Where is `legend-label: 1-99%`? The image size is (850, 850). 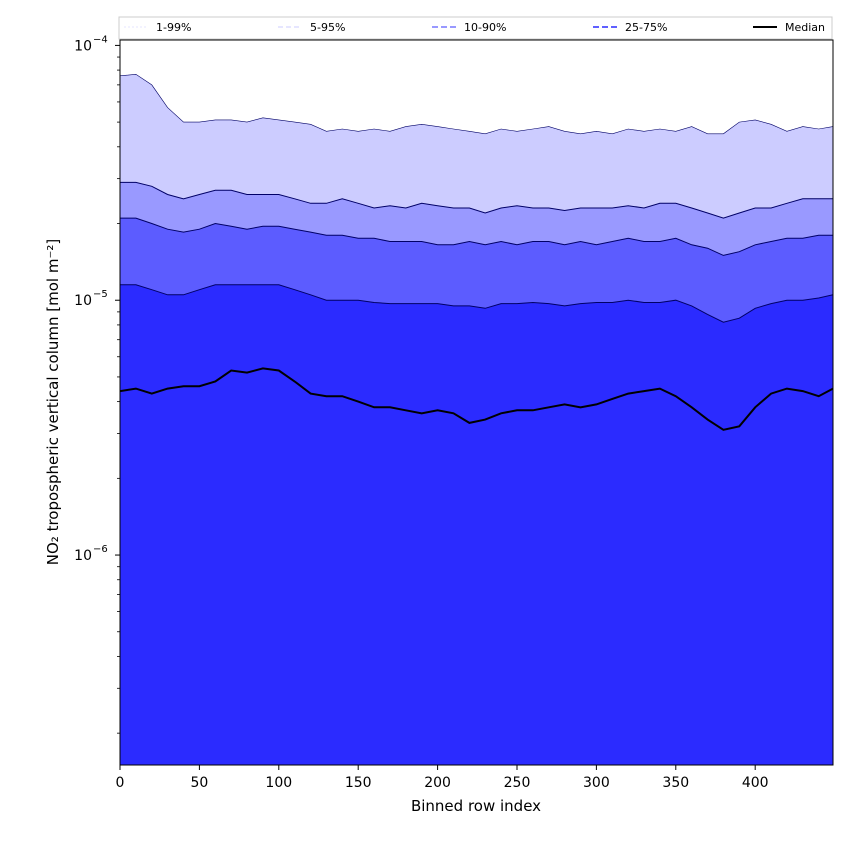
legend-label: 1-99% is located at coordinates (173, 27).